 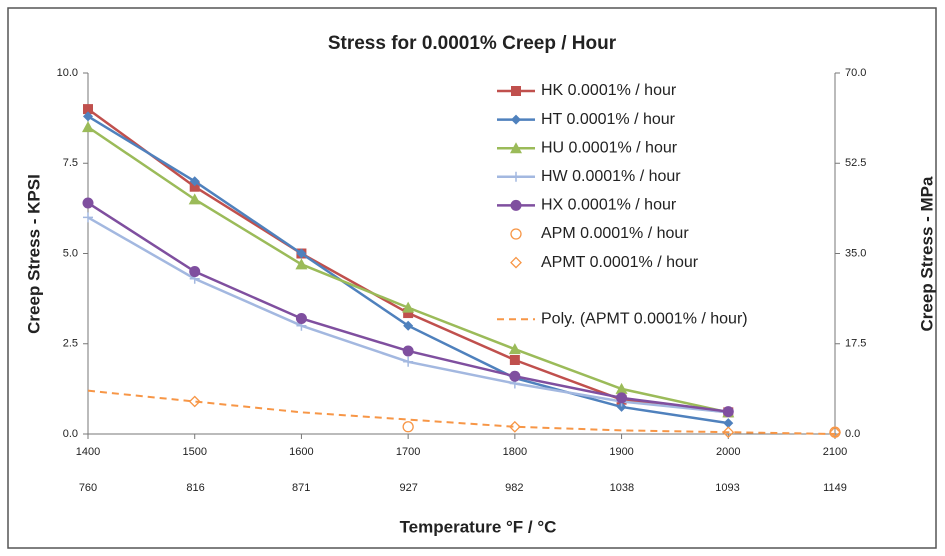 I want to click on legend-label: HU 0.0001% / hour, so click(x=609, y=147).